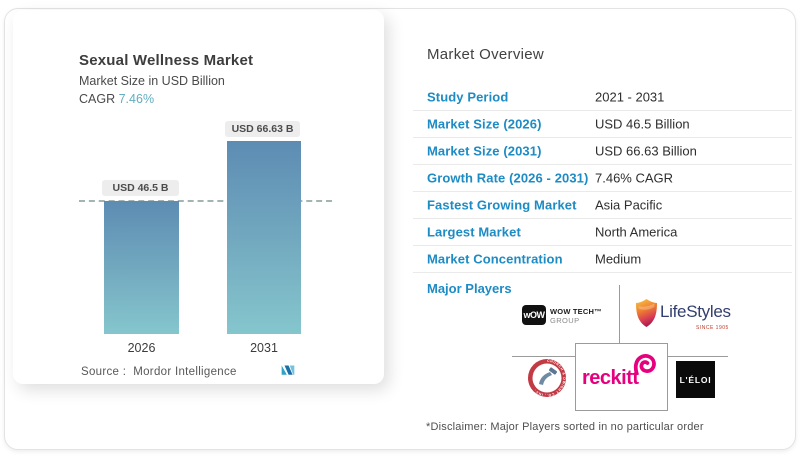 This screenshot has width=800, height=459. Describe the element at coordinates (642, 124) in the screenshot. I see `row-value: USD 46.5 Billion` at that location.